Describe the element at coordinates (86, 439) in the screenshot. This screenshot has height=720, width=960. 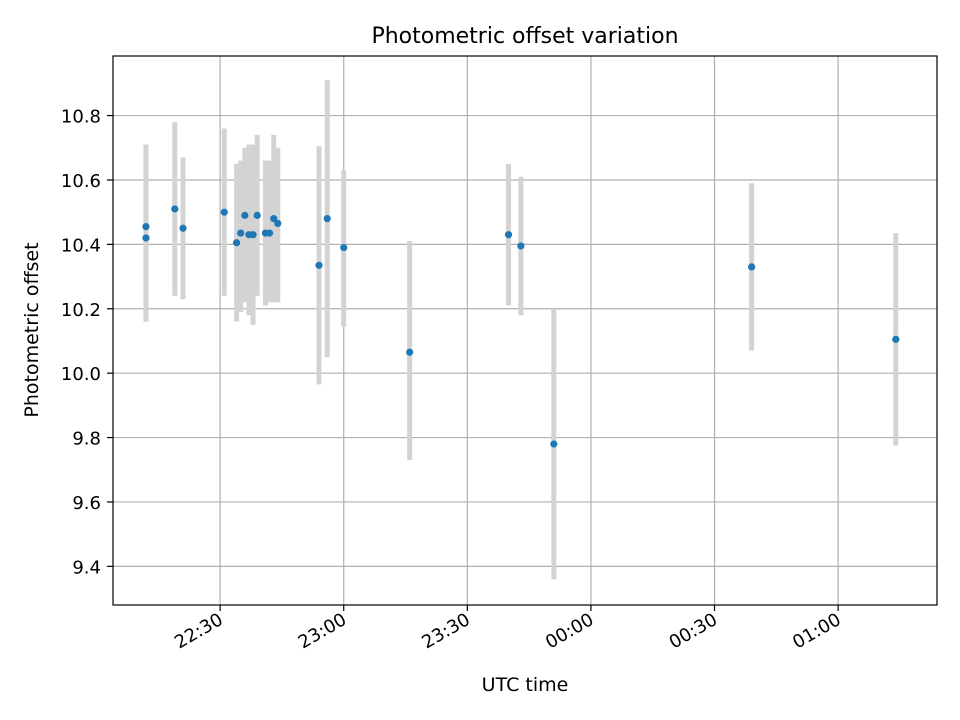
I see `y-tick-label: 9.8` at that location.